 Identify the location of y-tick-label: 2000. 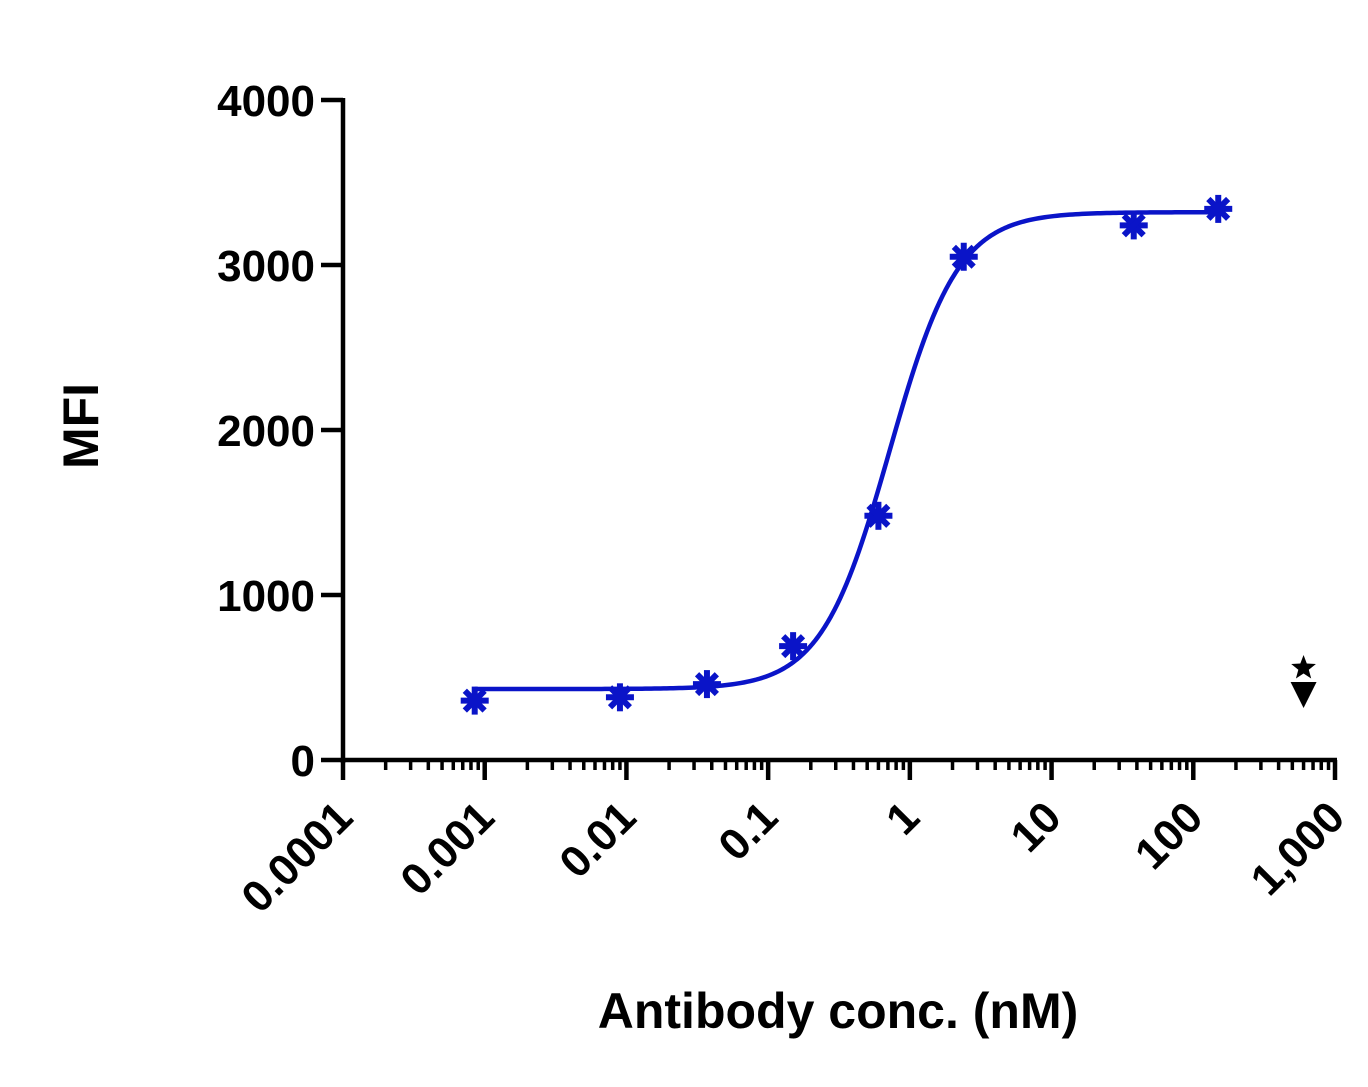
(266, 431).